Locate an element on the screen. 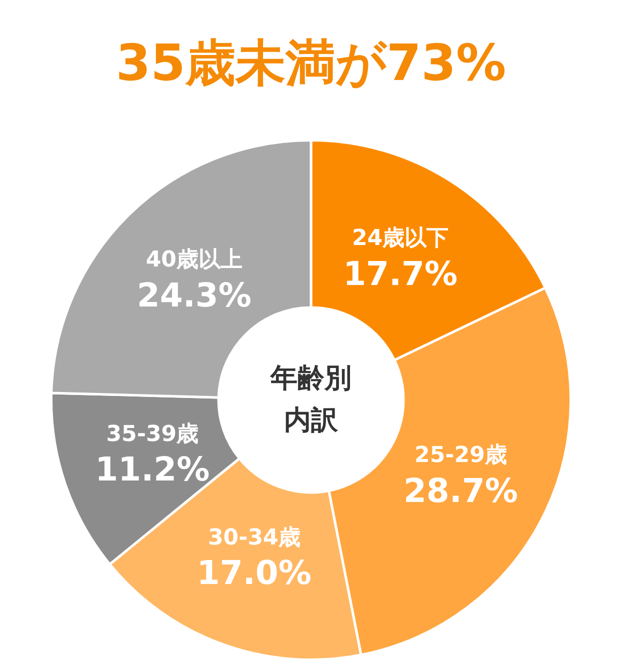  slice-label: 40歳以上 is located at coordinates (194, 260).